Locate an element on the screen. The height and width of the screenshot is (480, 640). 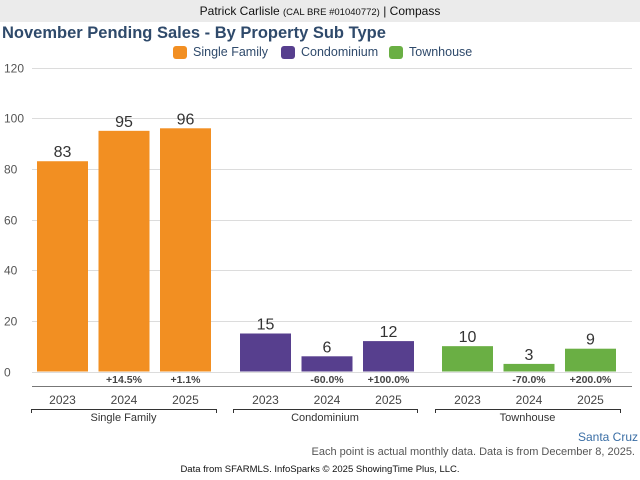
legend-swatch-single-family is located at coordinates (180, 52).